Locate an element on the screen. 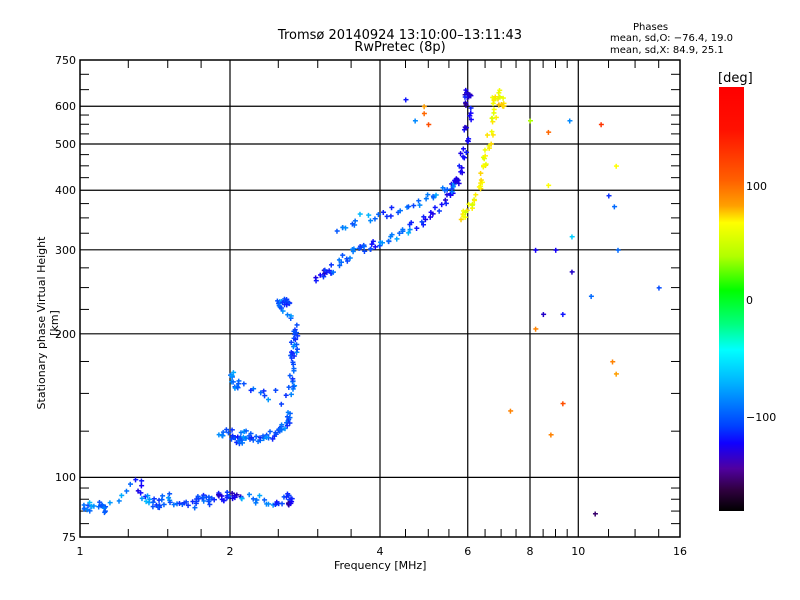  stats-o-value: −76.4, 19.0 is located at coordinates (703, 38).